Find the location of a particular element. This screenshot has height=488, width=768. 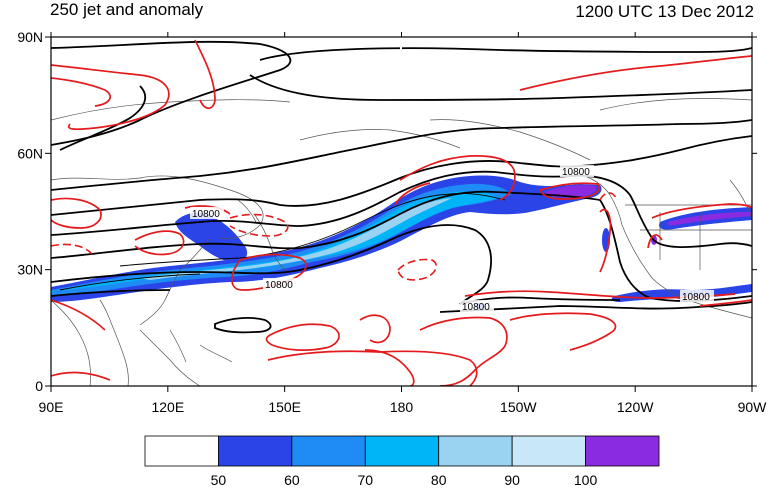

colorbar-label-3: 80 is located at coordinates (439, 480).